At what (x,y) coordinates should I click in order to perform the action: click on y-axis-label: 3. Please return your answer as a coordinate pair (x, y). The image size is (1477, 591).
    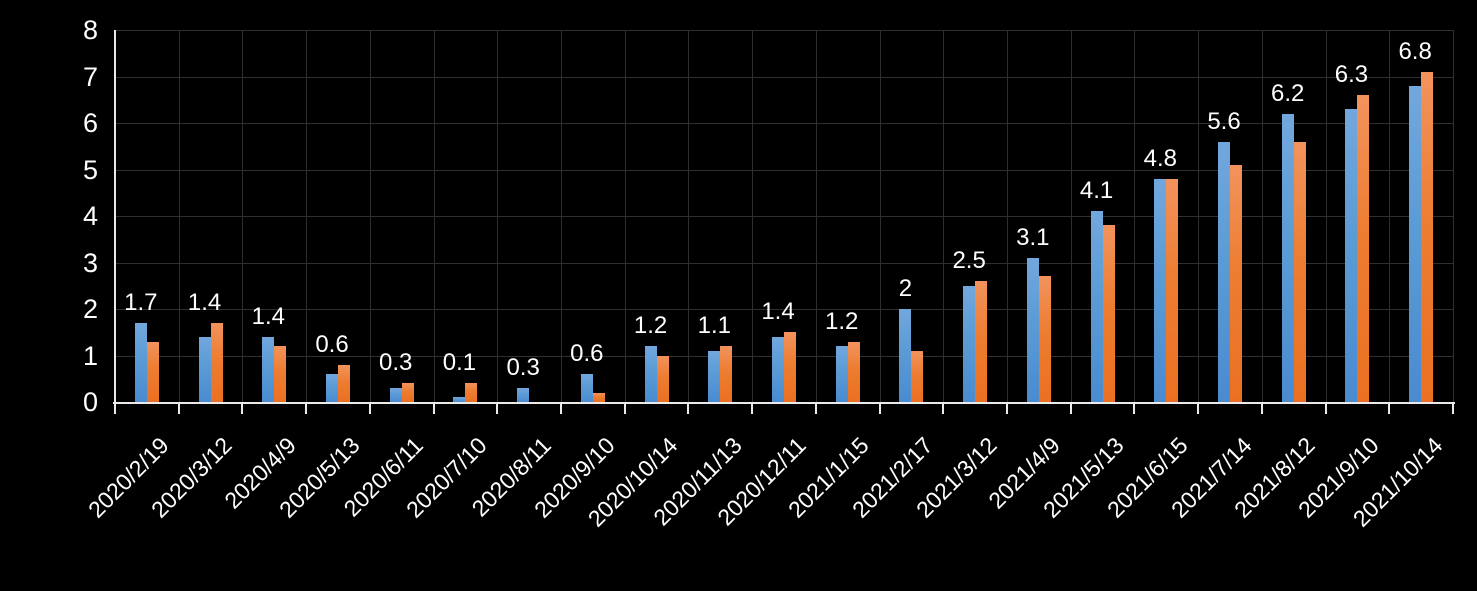
    Looking at the image, I should click on (90, 262).